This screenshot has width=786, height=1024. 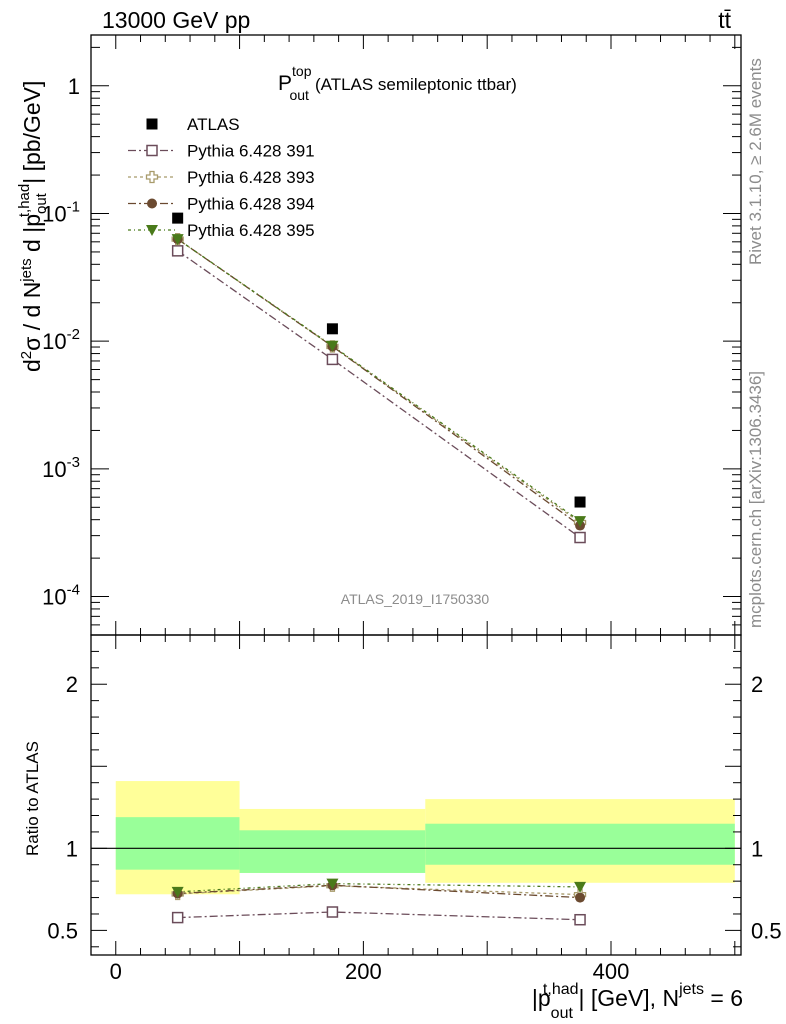 I want to click on ratio-y-tick-label-right: 1, so click(x=757, y=848).